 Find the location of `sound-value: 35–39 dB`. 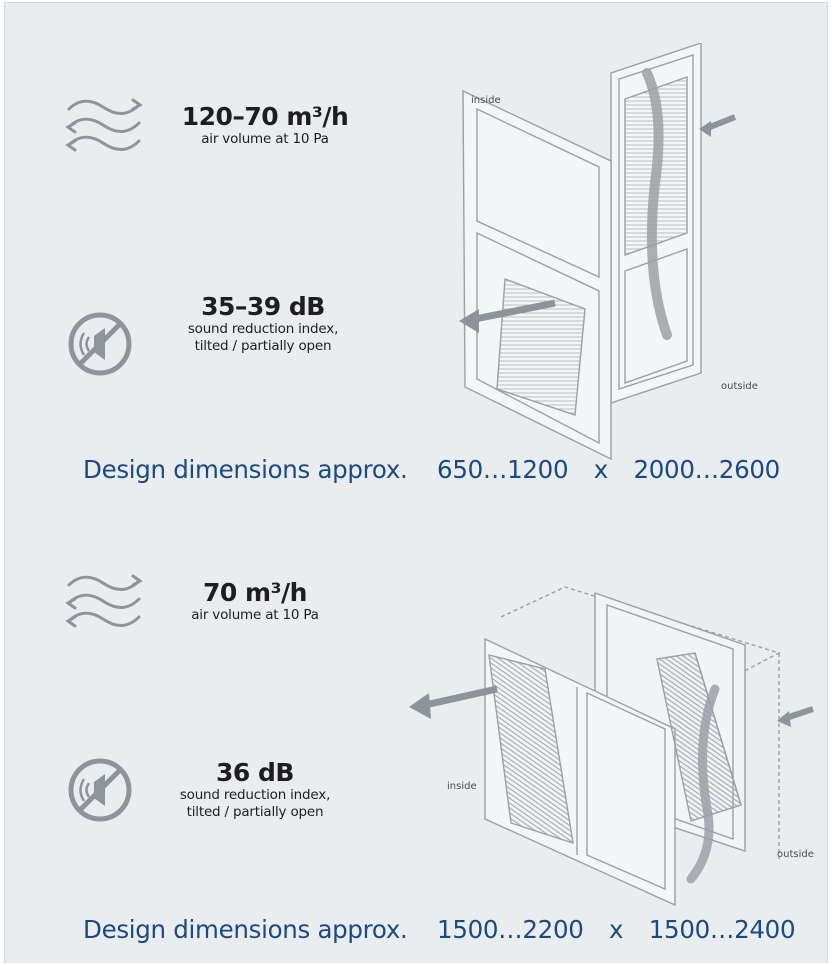

sound-value: 35–39 dB is located at coordinates (263, 306).